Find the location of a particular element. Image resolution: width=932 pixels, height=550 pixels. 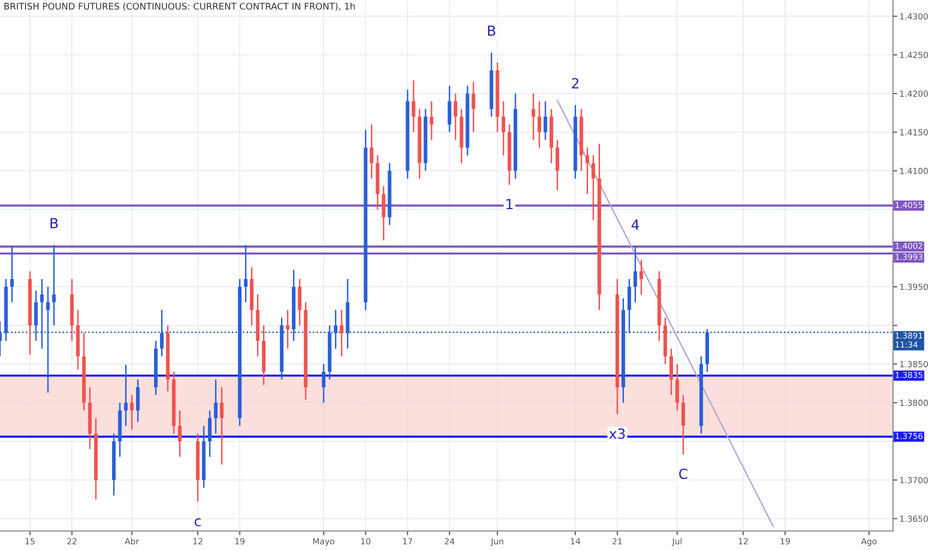

ref-line-label: 1.3891 11:34 is located at coordinates (909, 340).